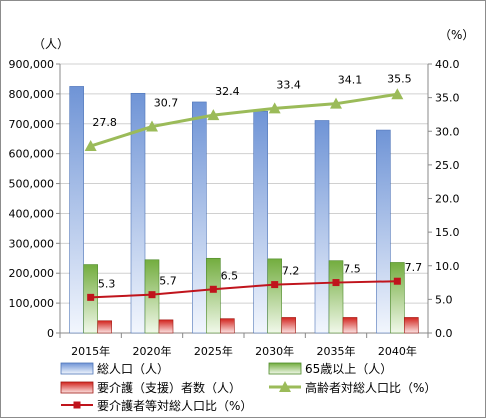 This screenshot has width=486, height=419. I want to click on label-elderly-ratio: 32.4, so click(227, 91).